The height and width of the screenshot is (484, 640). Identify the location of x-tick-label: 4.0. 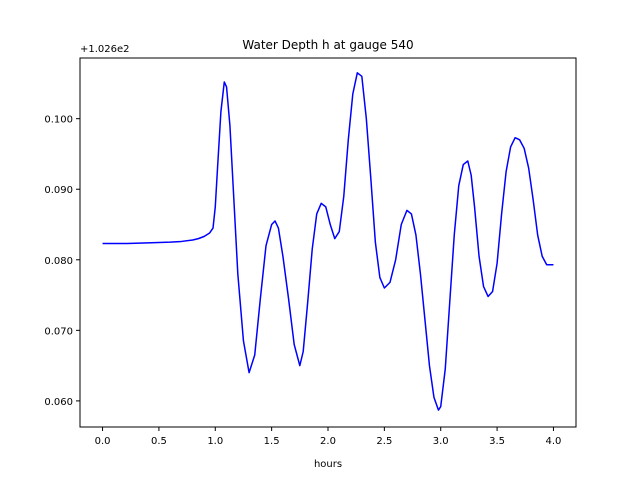
(554, 441).